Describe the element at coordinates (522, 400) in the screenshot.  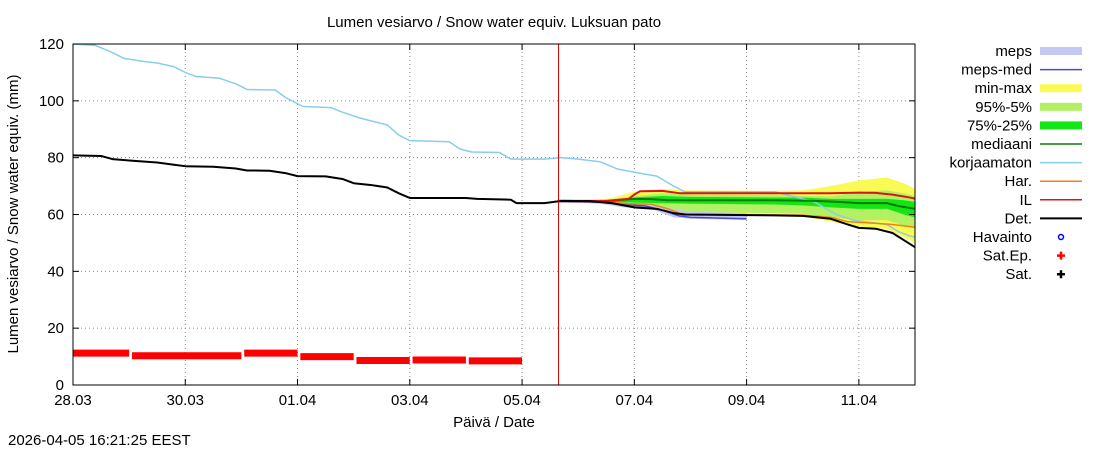
I see `x-tick-label: 05.04` at that location.